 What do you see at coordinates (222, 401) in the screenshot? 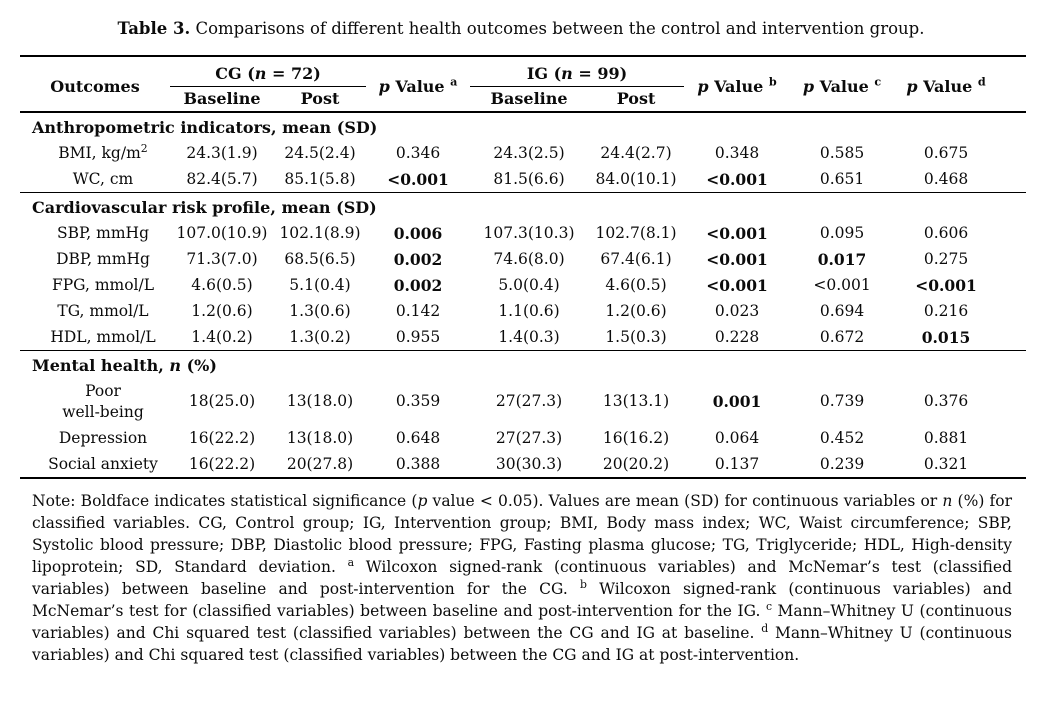
I see `cell: 18(25.0)` at bounding box center [222, 401].